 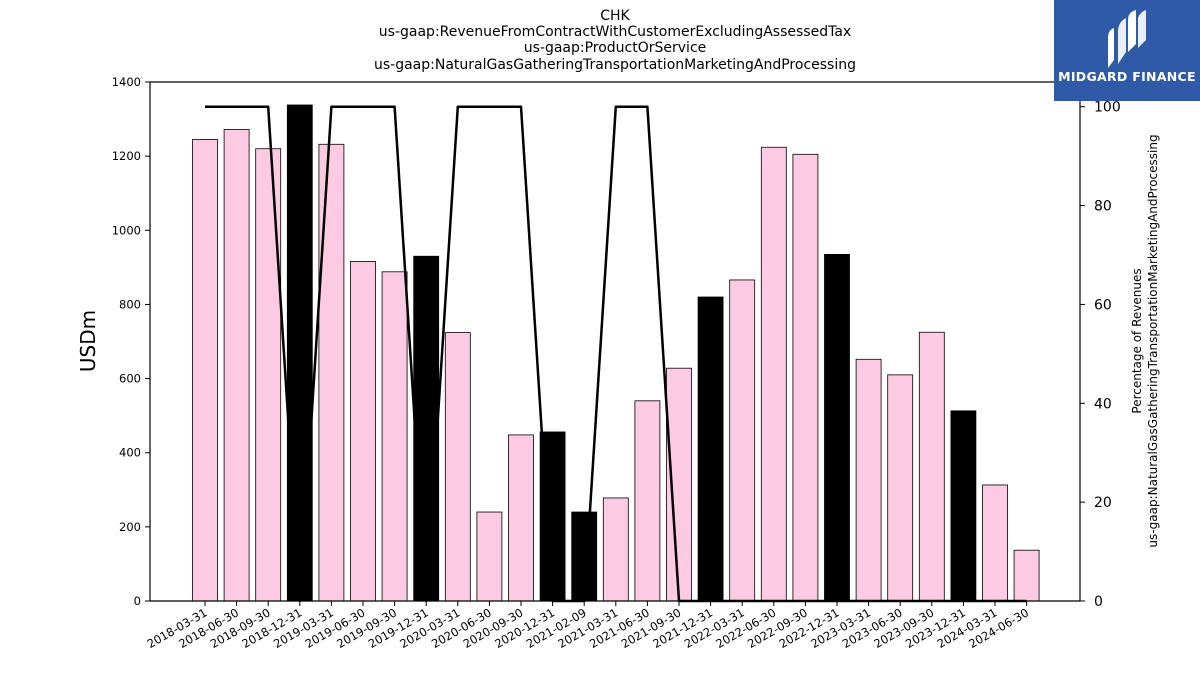 I want to click on y-tick-label: 600, so click(x=130, y=379).